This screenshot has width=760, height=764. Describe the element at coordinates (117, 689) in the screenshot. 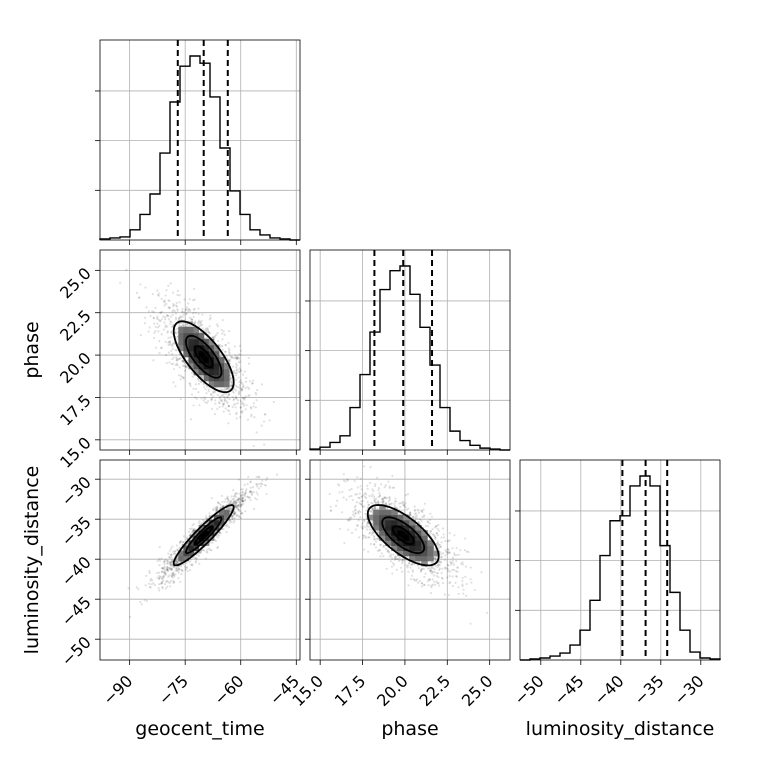

I see `x-tick-label: −90` at that location.